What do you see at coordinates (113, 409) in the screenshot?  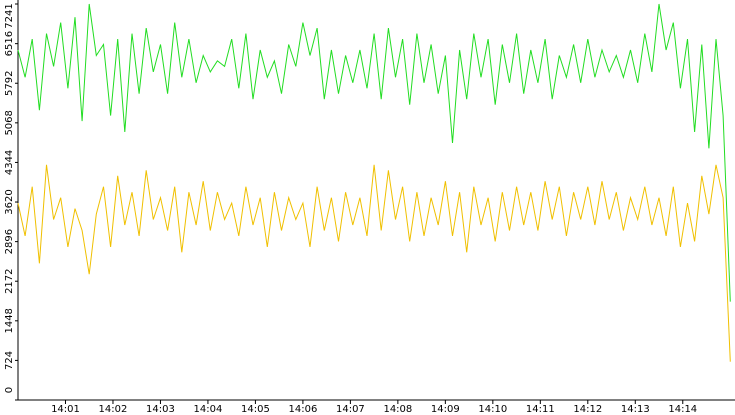 I see `x-tick-label: 14:02` at bounding box center [113, 409].